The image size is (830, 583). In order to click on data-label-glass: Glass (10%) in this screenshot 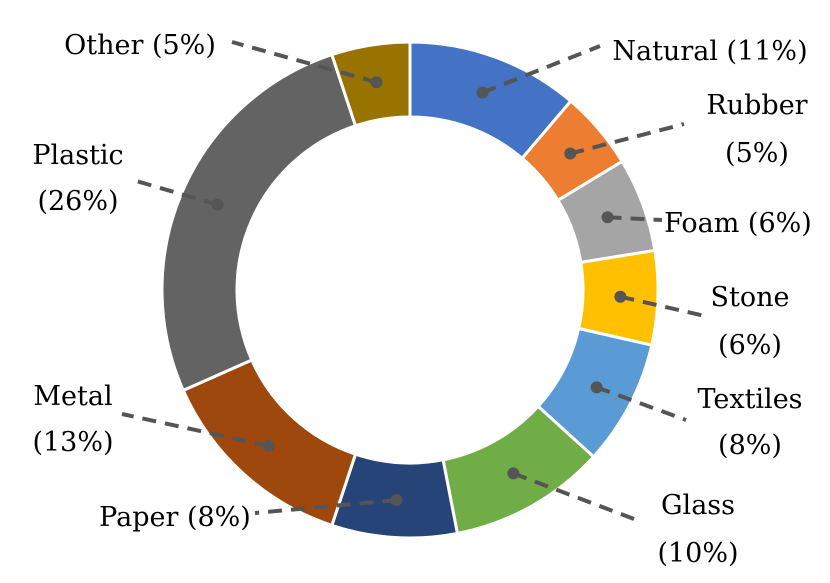, I will do `click(697, 529)`.